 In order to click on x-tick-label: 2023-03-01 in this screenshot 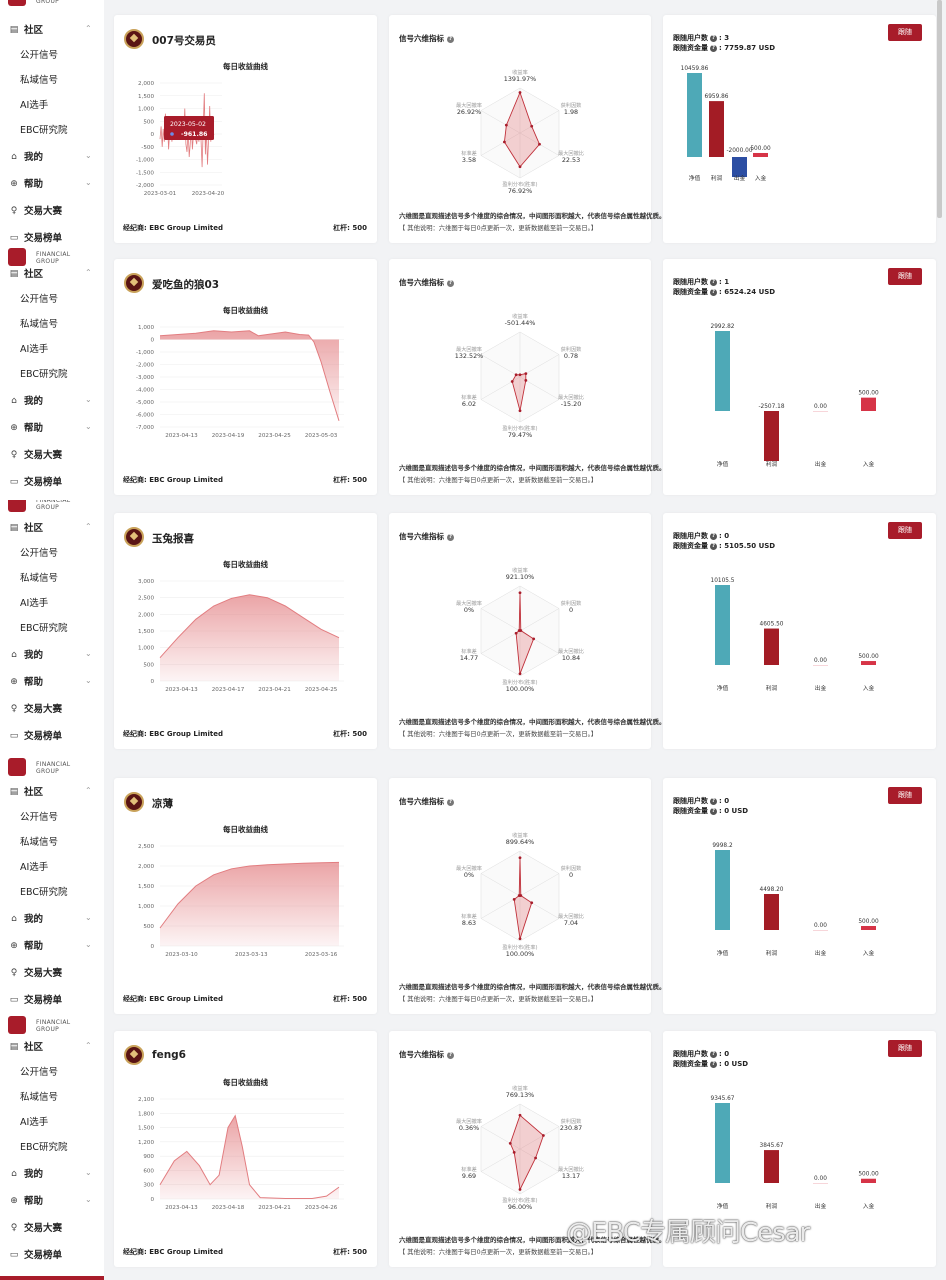, I will do `click(160, 194)`.